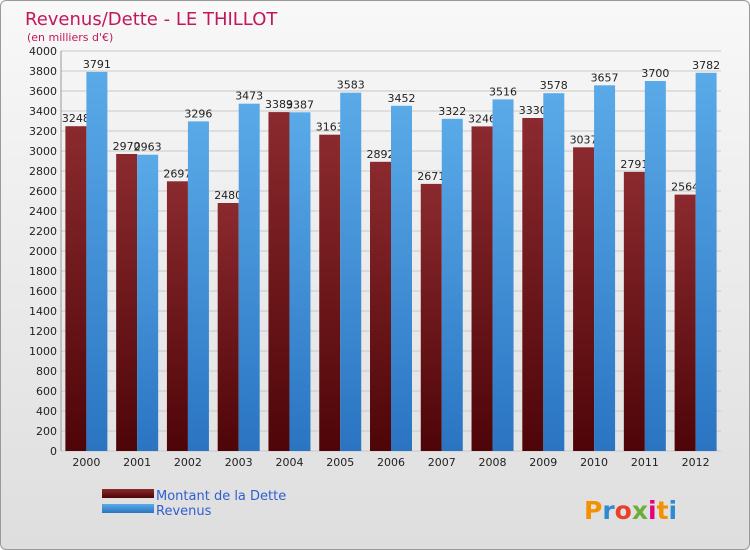 The width and height of the screenshot is (750, 550). What do you see at coordinates (43, 171) in the screenshot?
I see `y-tick-label: 2800` at bounding box center [43, 171].